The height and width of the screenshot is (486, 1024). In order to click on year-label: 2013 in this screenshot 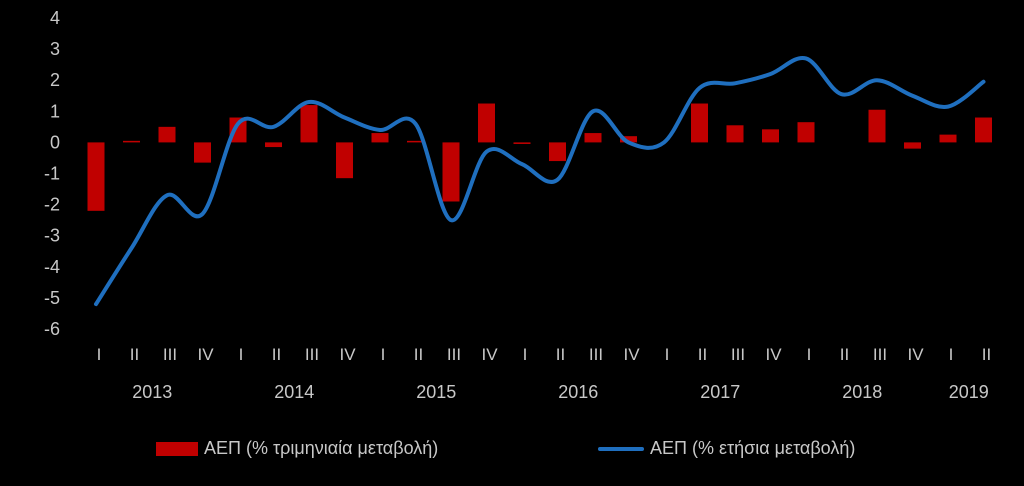, I will do `click(152, 392)`.